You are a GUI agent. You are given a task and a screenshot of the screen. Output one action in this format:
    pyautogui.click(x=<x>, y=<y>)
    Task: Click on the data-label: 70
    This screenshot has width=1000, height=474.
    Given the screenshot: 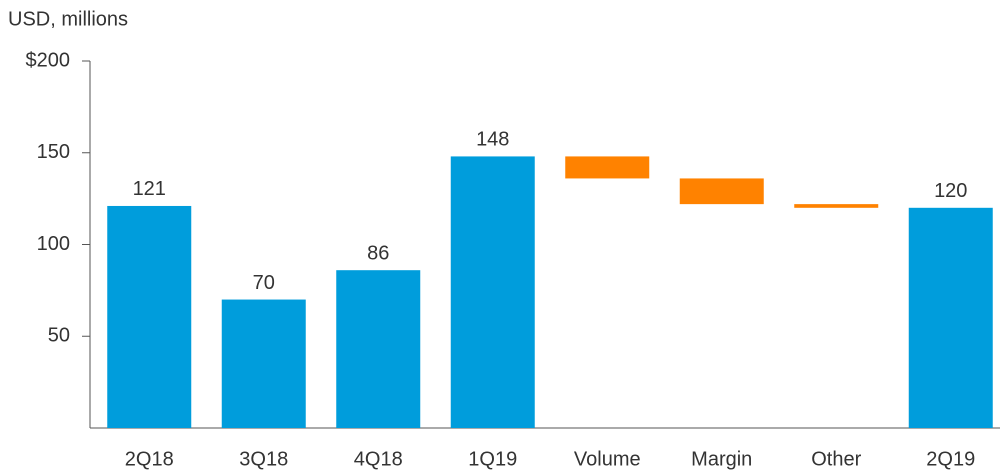 What is the action you would take?
    pyautogui.click(x=264, y=283)
    